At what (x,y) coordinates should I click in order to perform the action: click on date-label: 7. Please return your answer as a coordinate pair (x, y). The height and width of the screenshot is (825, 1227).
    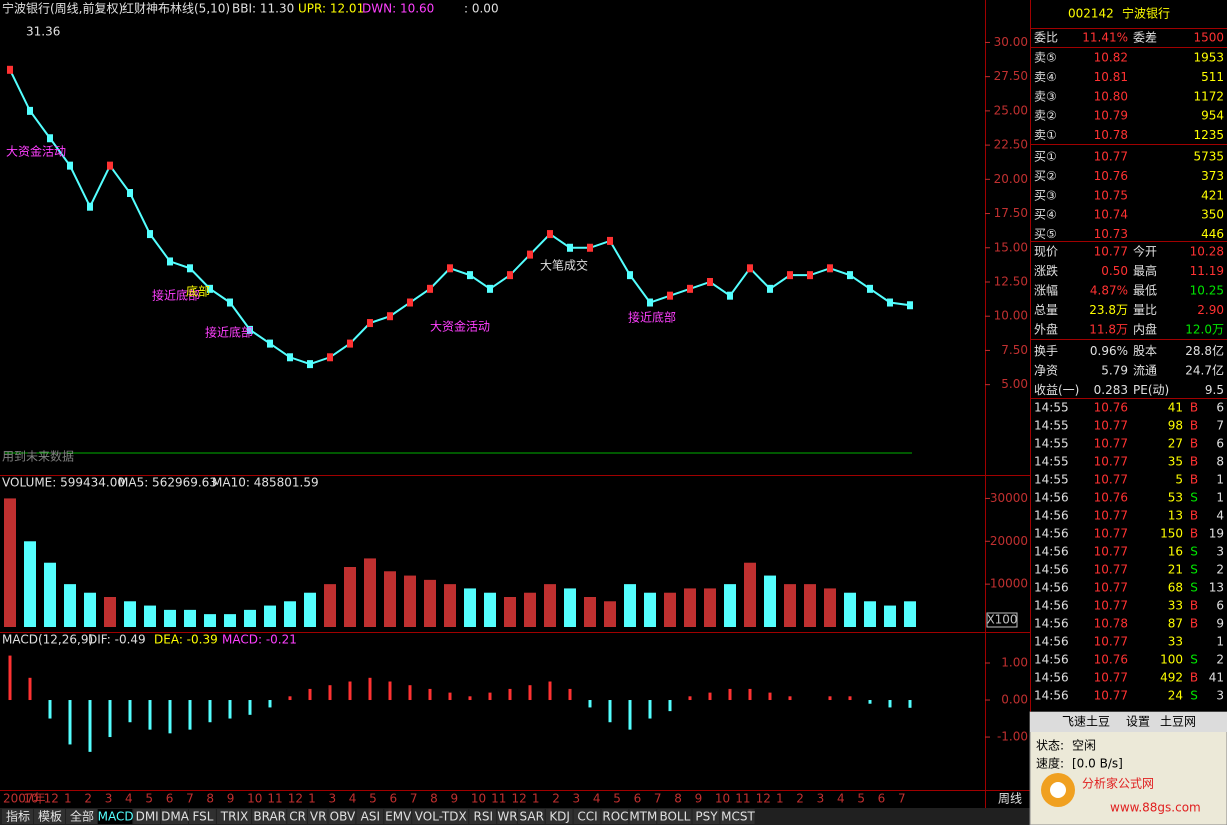
    Looking at the image, I should click on (902, 799).